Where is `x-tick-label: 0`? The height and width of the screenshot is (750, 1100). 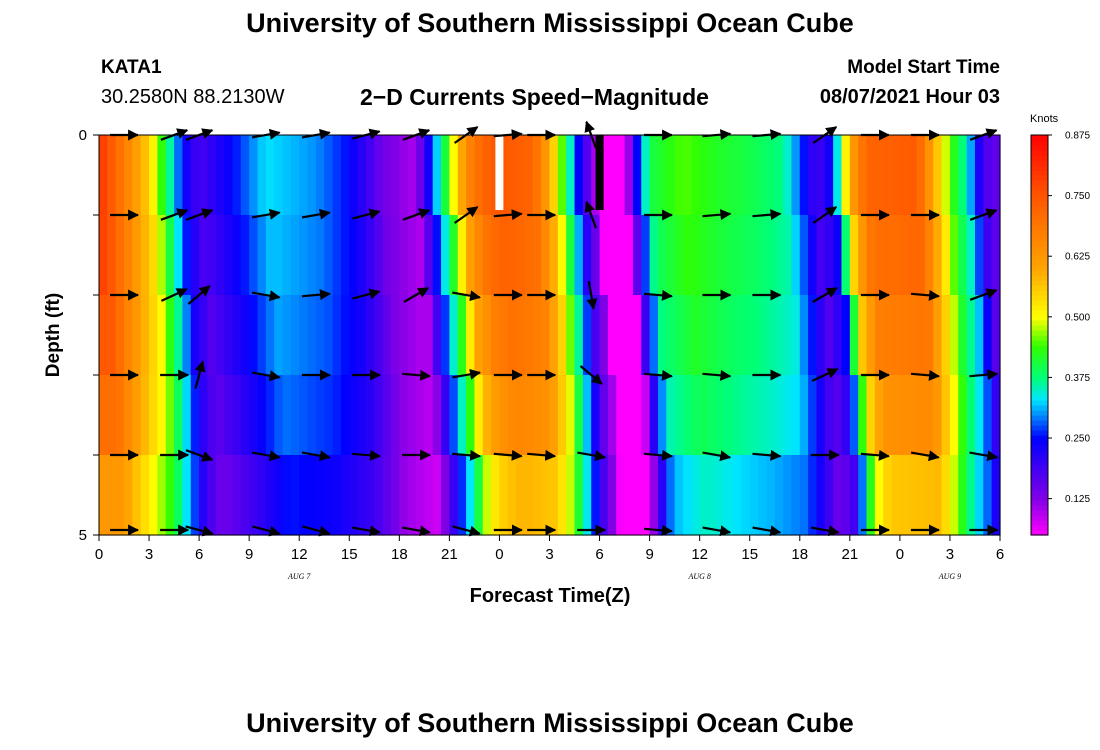
x-tick-label: 0 is located at coordinates (99, 554).